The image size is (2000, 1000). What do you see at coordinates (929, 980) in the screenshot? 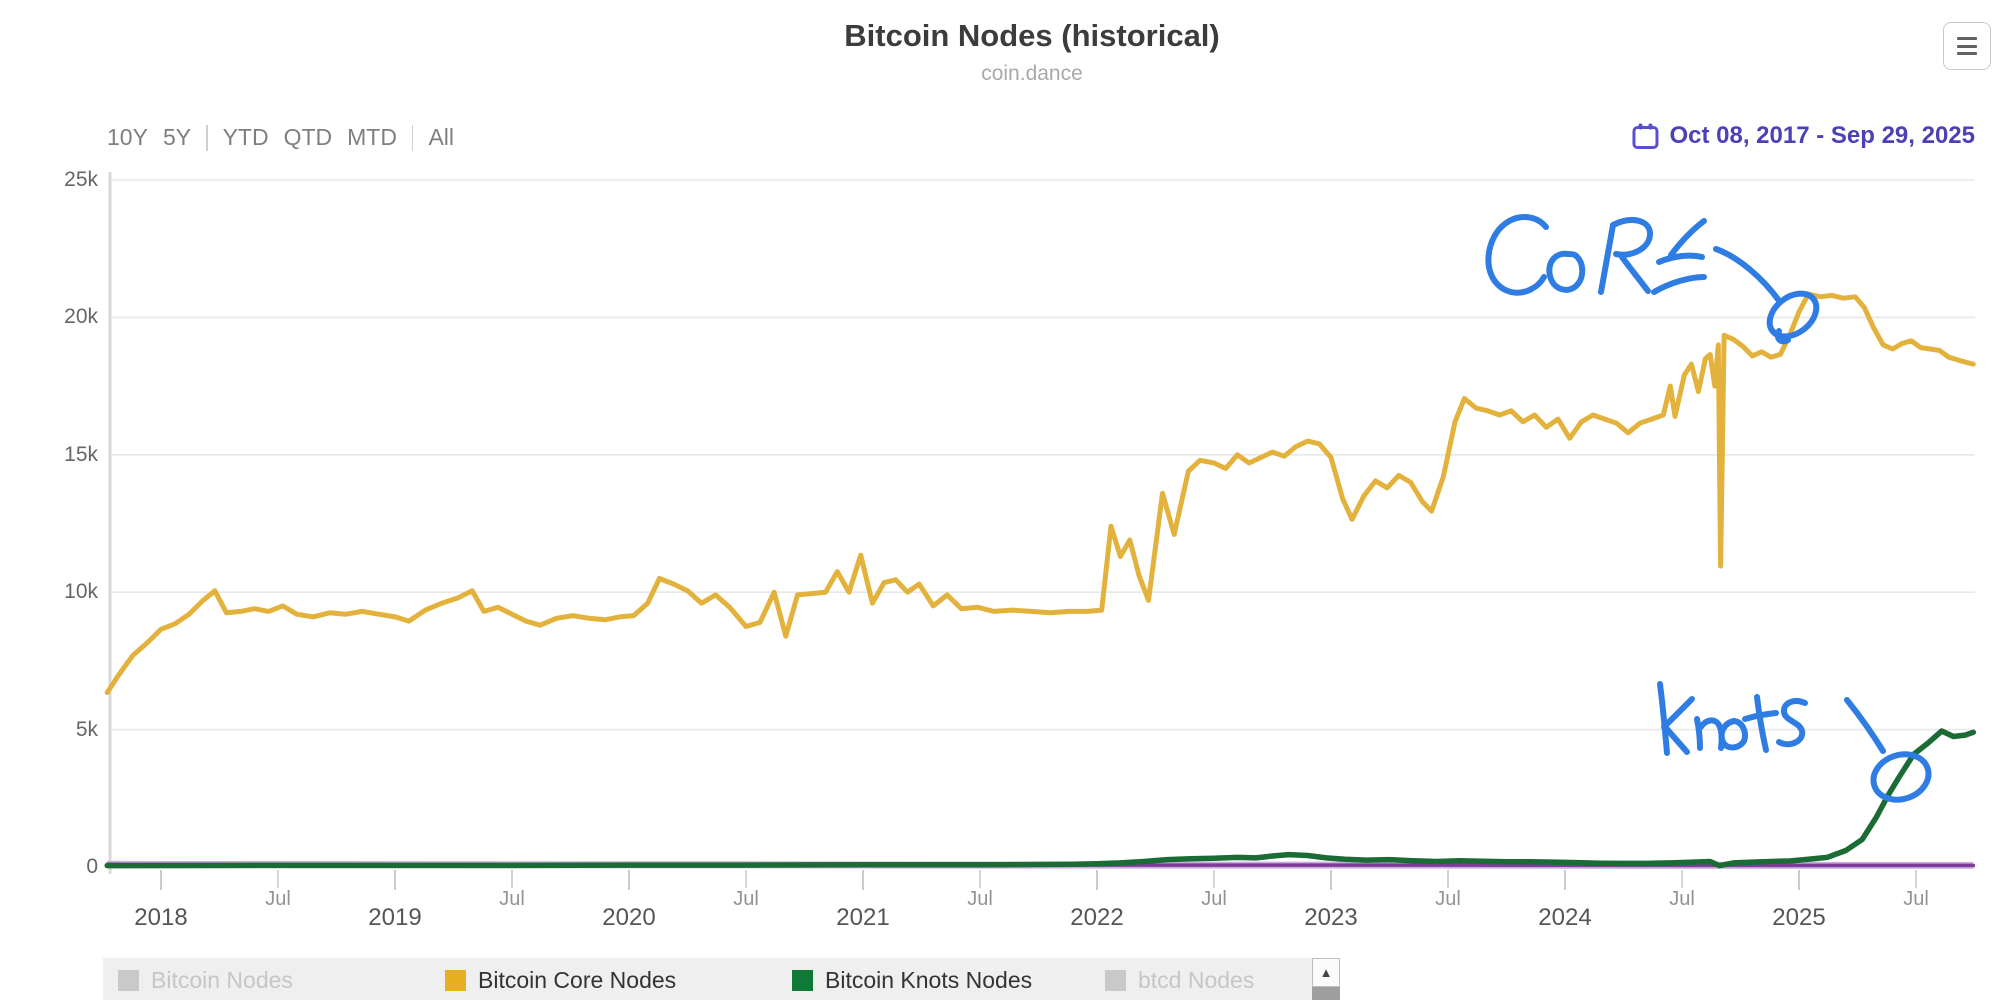
I see `legend-label: Bitcoin Knots Nodes` at bounding box center [929, 980].